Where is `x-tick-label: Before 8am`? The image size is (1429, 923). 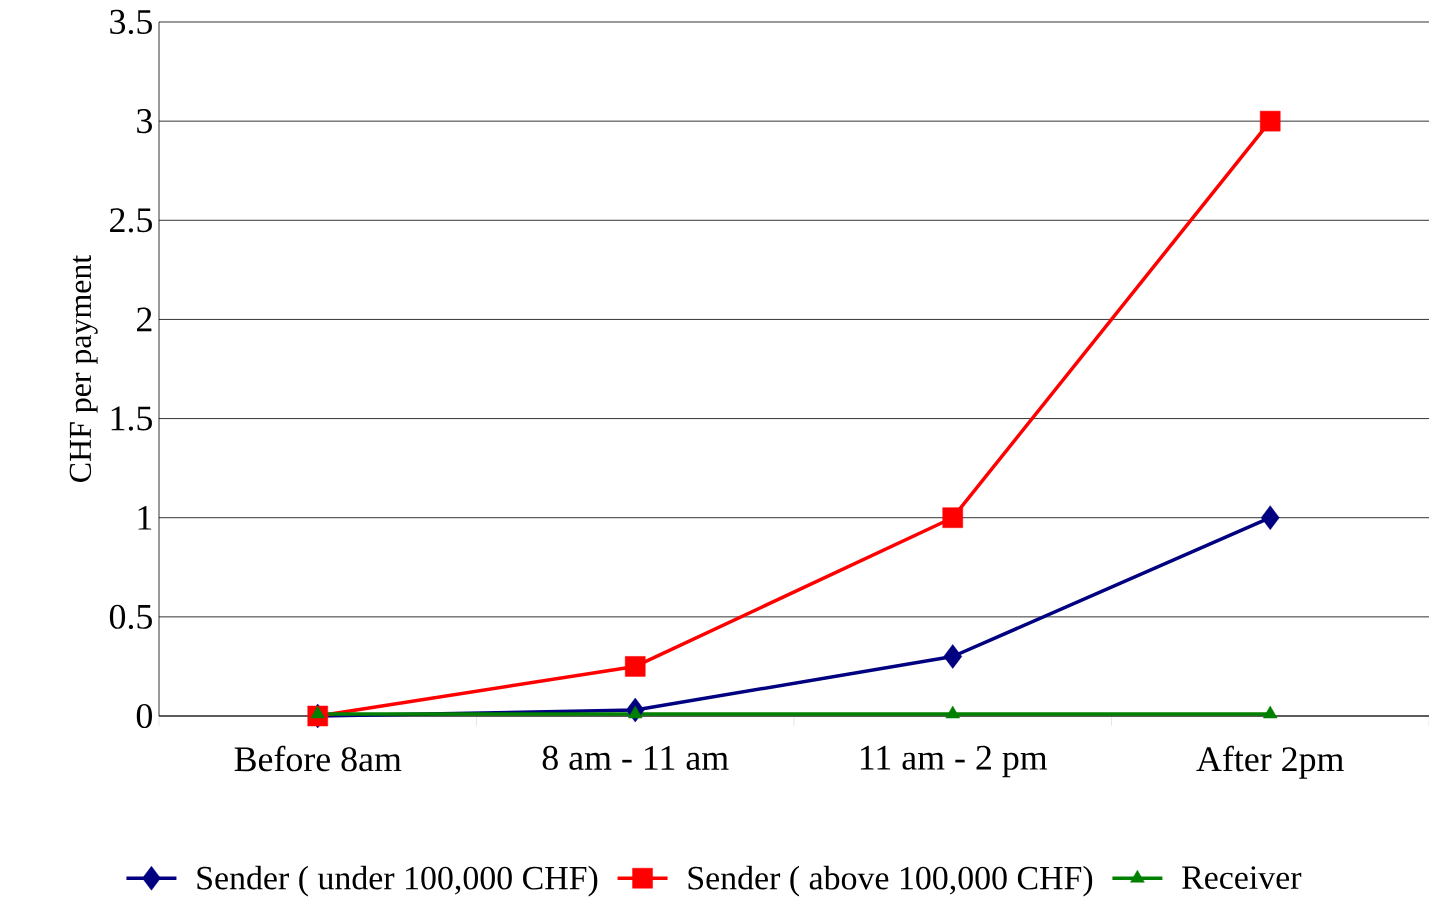
x-tick-label: Before 8am is located at coordinates (318, 758).